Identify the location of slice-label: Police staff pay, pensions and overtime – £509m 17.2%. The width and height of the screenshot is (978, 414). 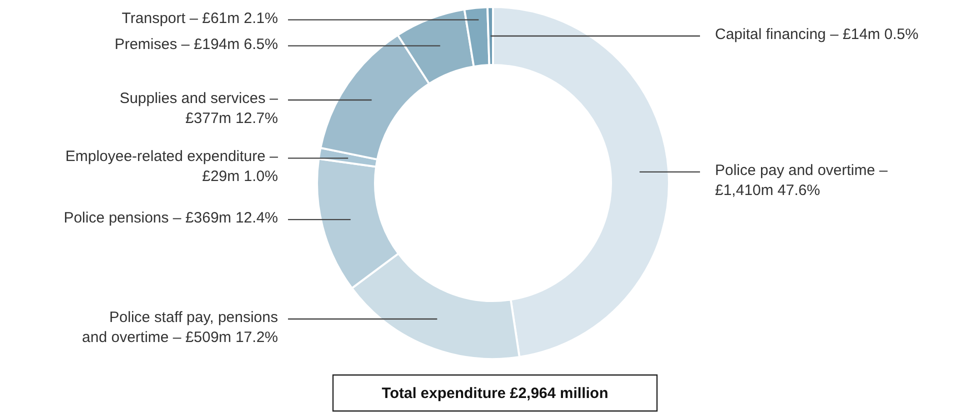
(180, 327).